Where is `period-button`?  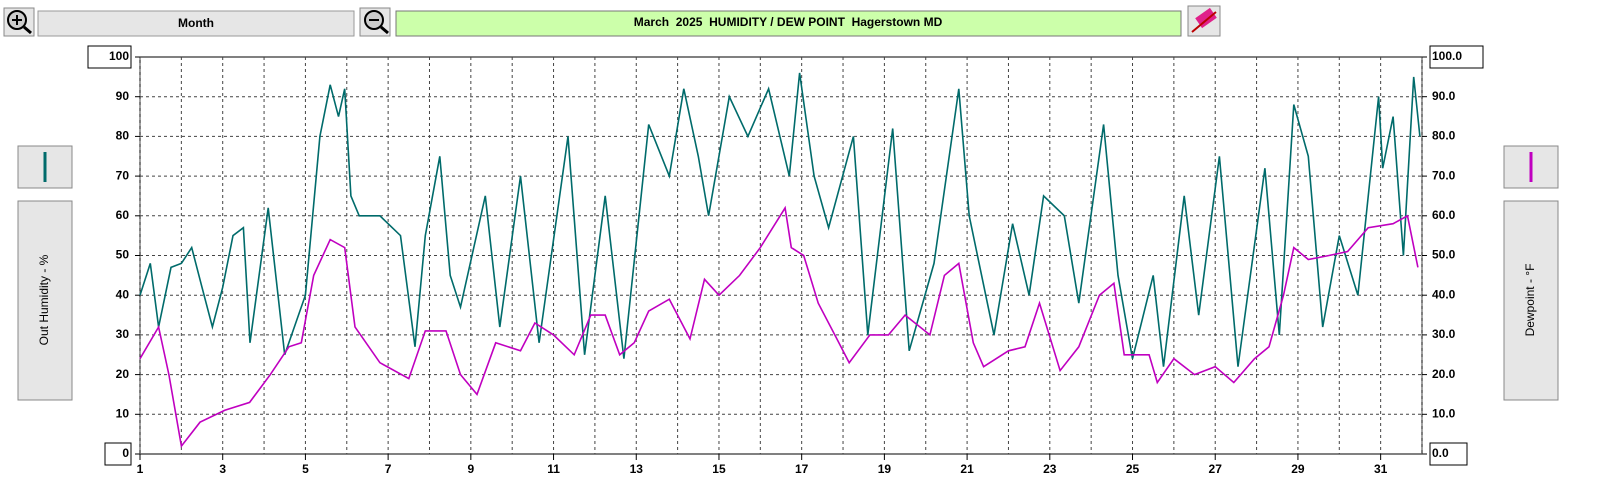 period-button is located at coordinates (196, 23).